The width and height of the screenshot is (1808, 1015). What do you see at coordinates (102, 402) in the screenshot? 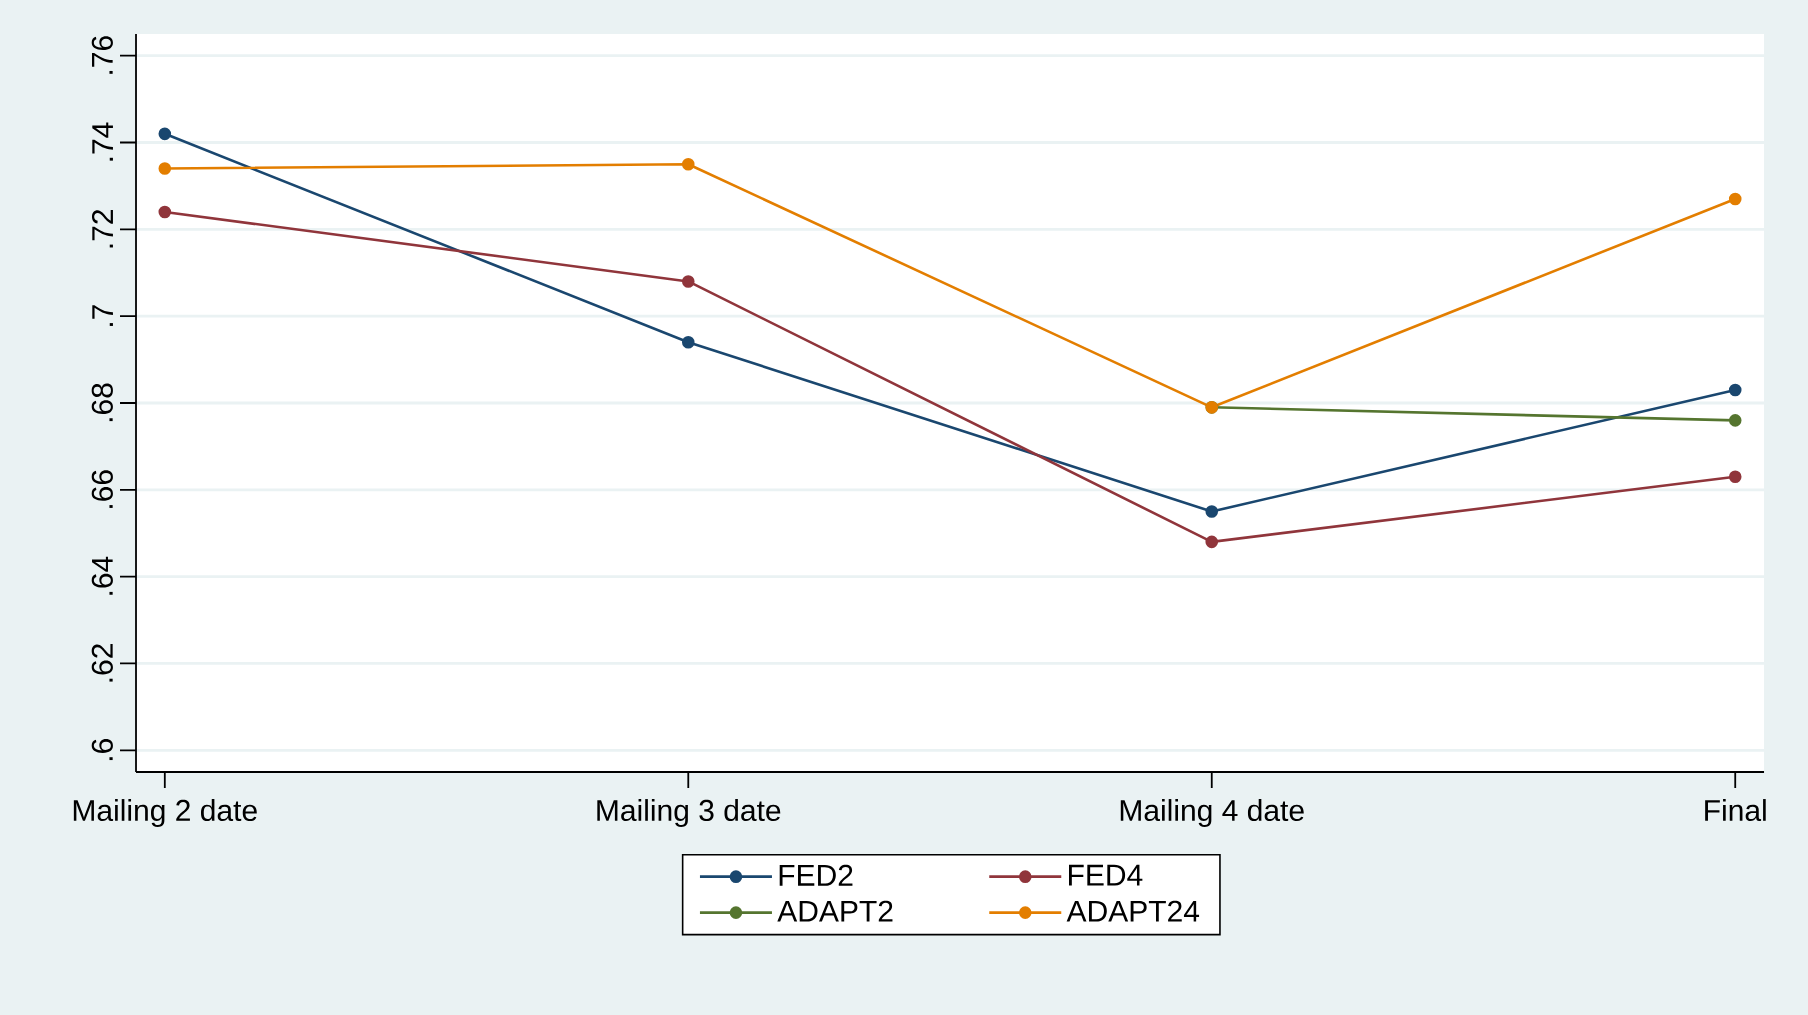
I see `y-tick-label: .68` at bounding box center [102, 402].